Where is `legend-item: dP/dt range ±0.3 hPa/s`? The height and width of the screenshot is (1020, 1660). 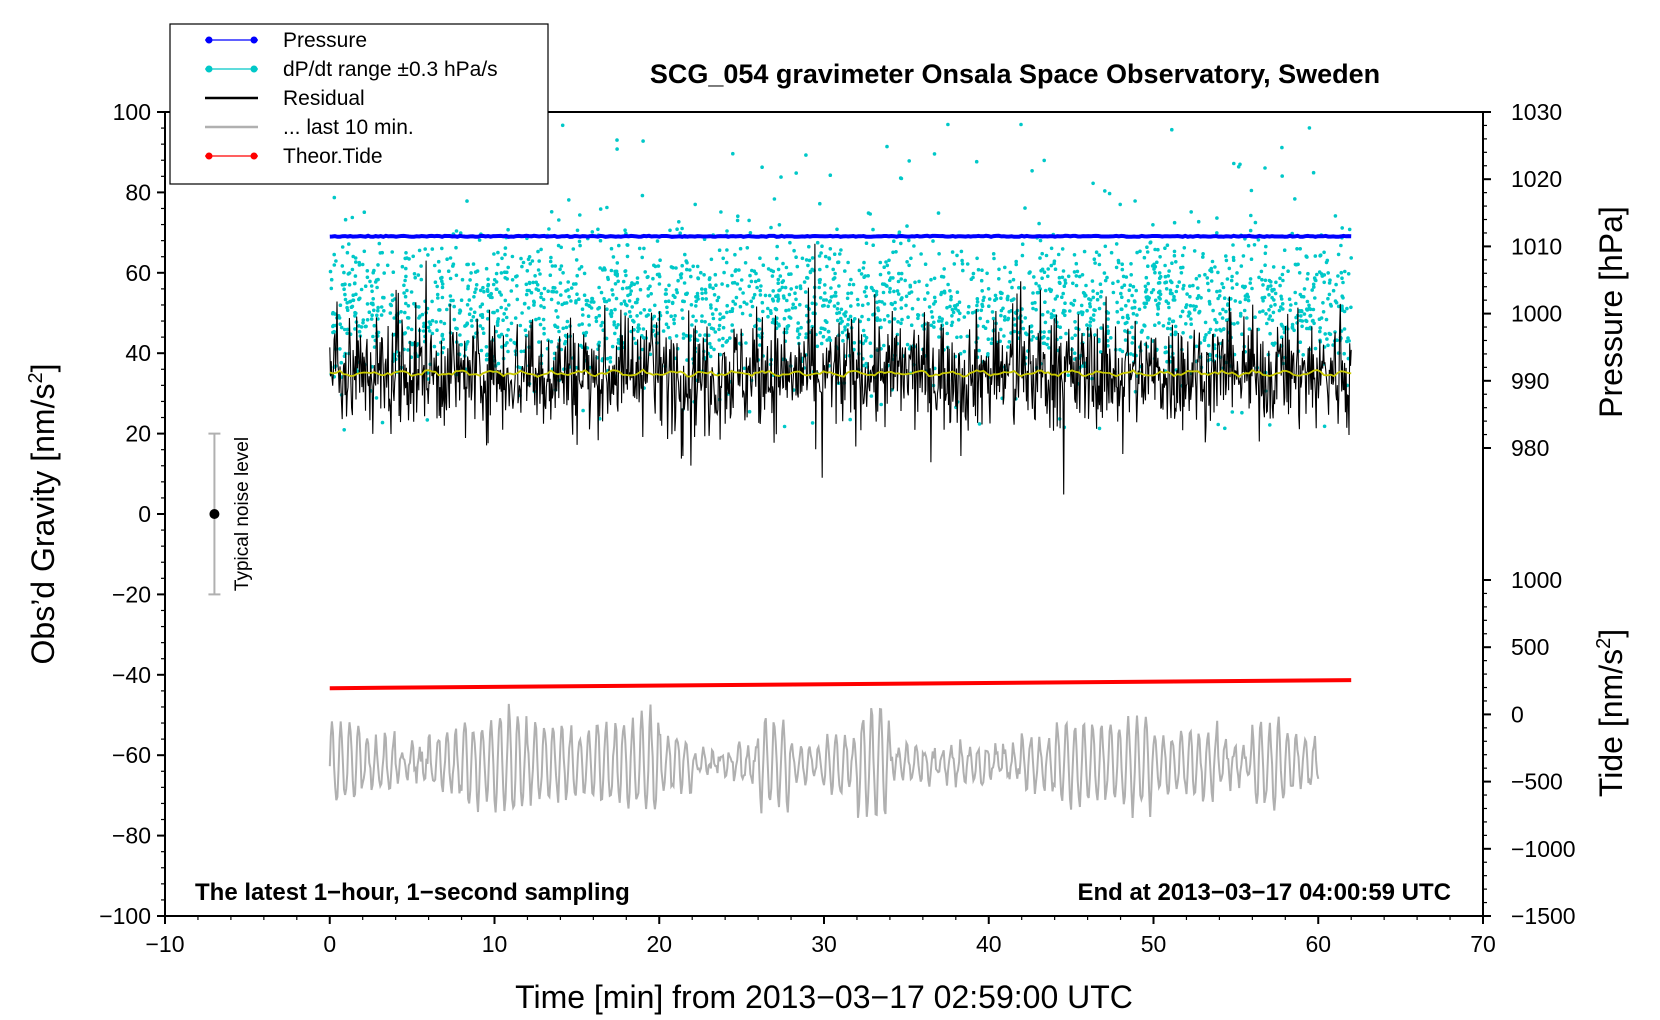
legend-item: dP/dt range ±0.3 hPa/s is located at coordinates (351, 69).